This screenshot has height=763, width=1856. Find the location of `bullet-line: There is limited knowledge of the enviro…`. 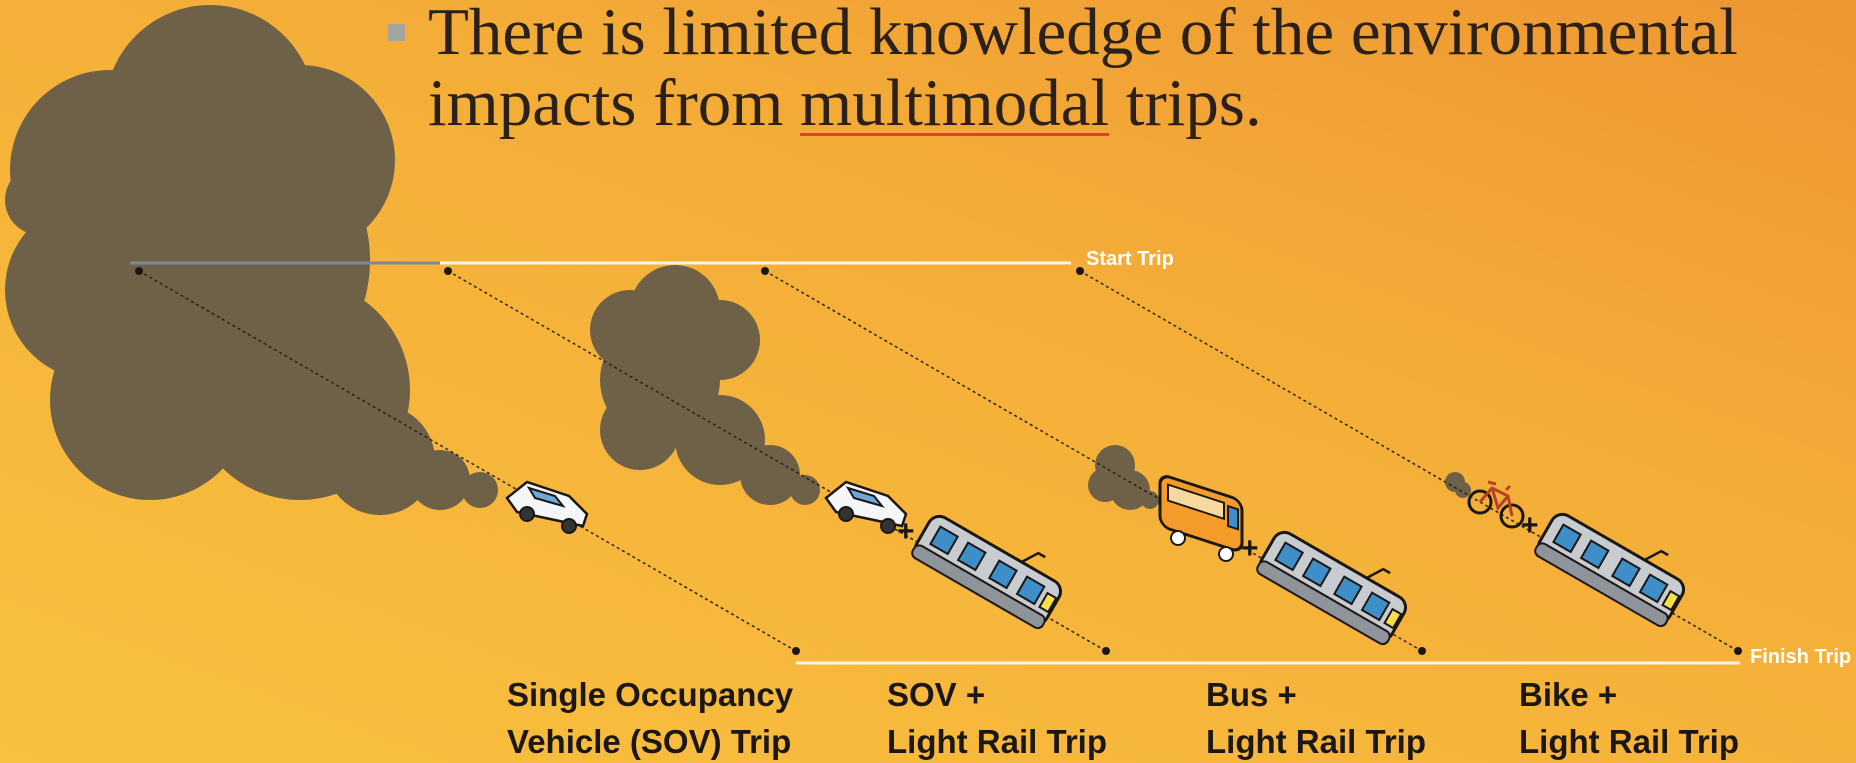

bullet-line: There is limited knowledge of the enviro… is located at coordinates (1083, 34).